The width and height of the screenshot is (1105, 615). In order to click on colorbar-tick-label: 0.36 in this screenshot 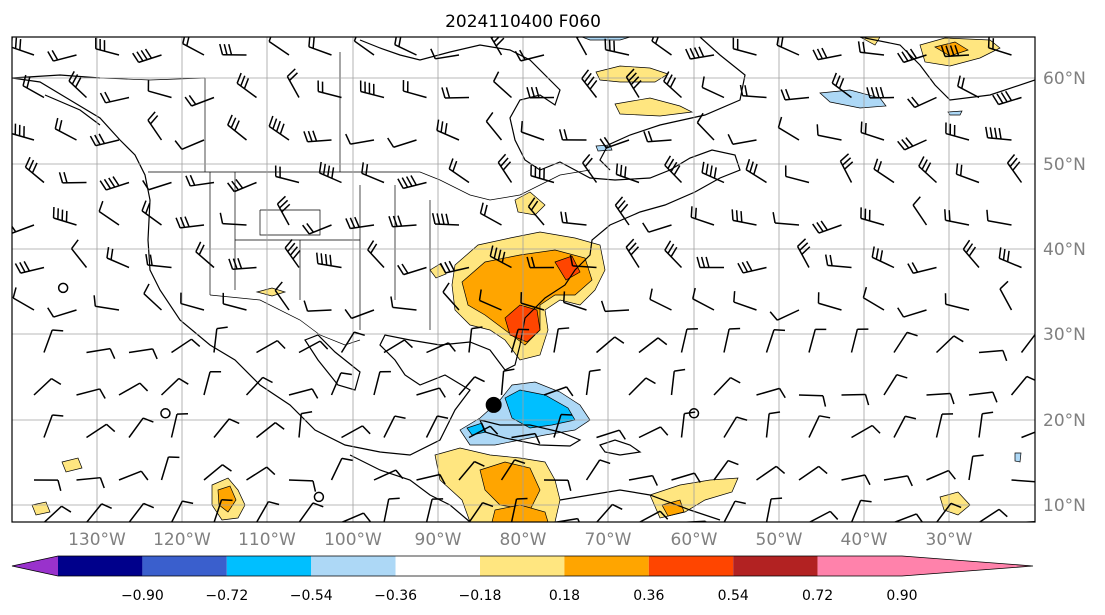, I will do `click(648, 596)`.